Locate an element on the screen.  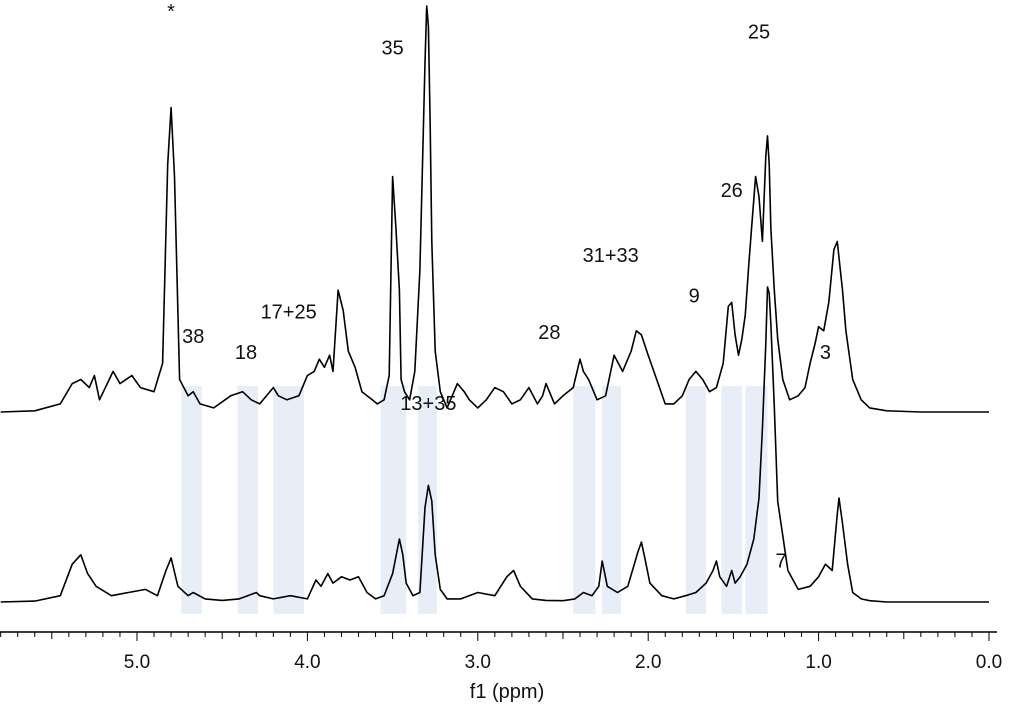
peak-label-3: 18 is located at coordinates (246, 353).